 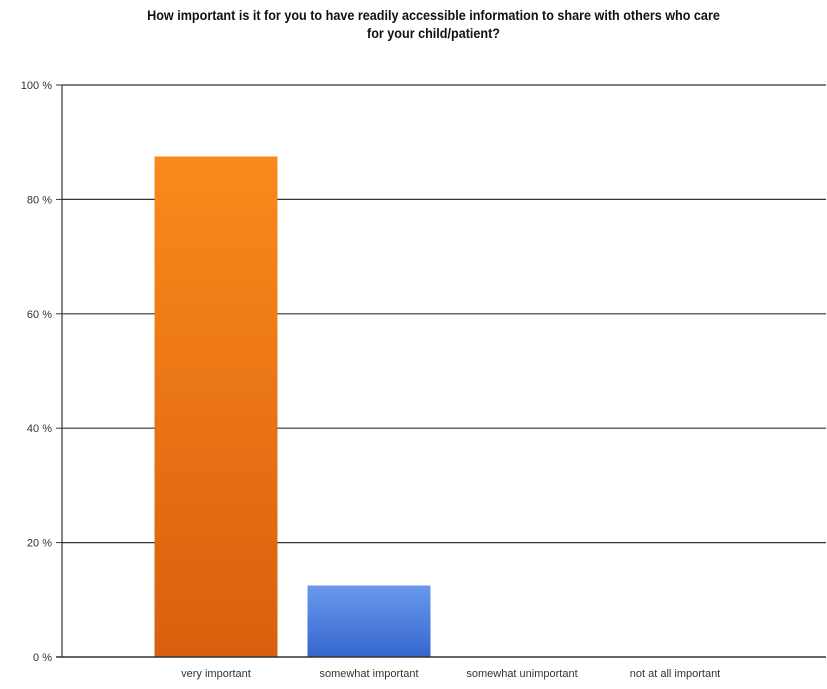 I want to click on y-tick-labels: 0 % 20 % 40 % 60 % 80 % 100 %, so click(x=36, y=372).